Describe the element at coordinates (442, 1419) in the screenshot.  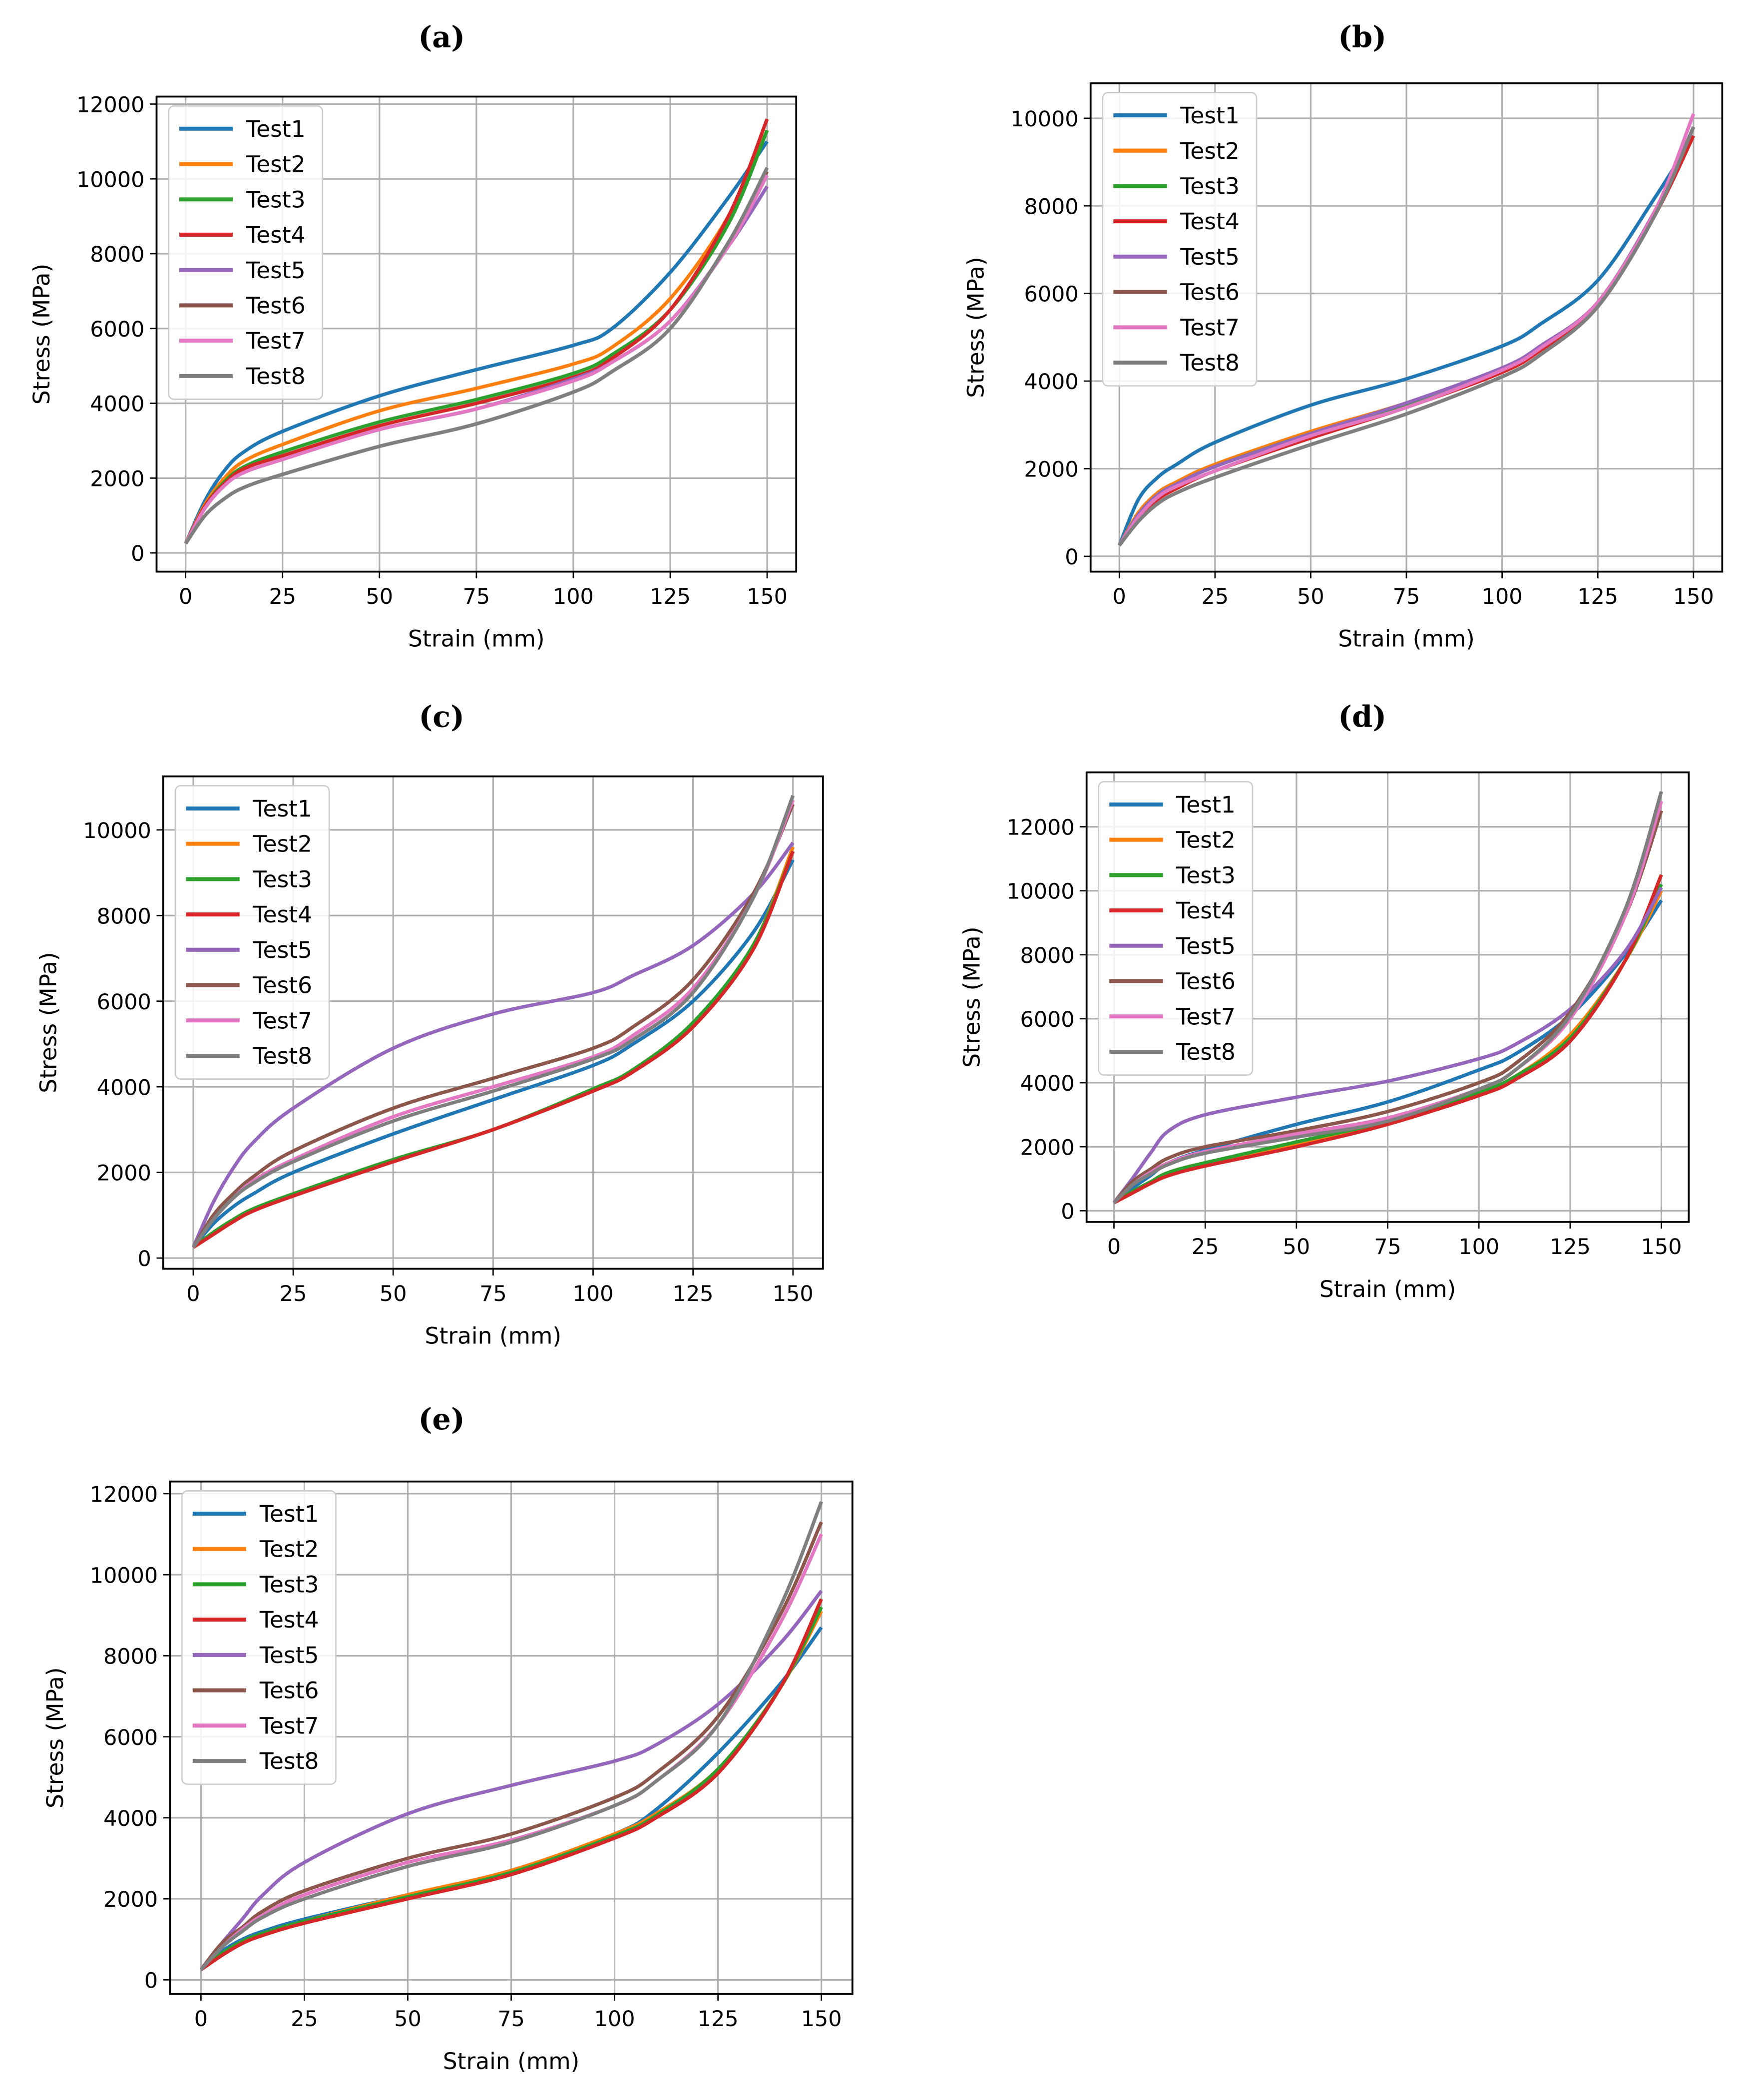
I see `panel-title: (e)` at that location.